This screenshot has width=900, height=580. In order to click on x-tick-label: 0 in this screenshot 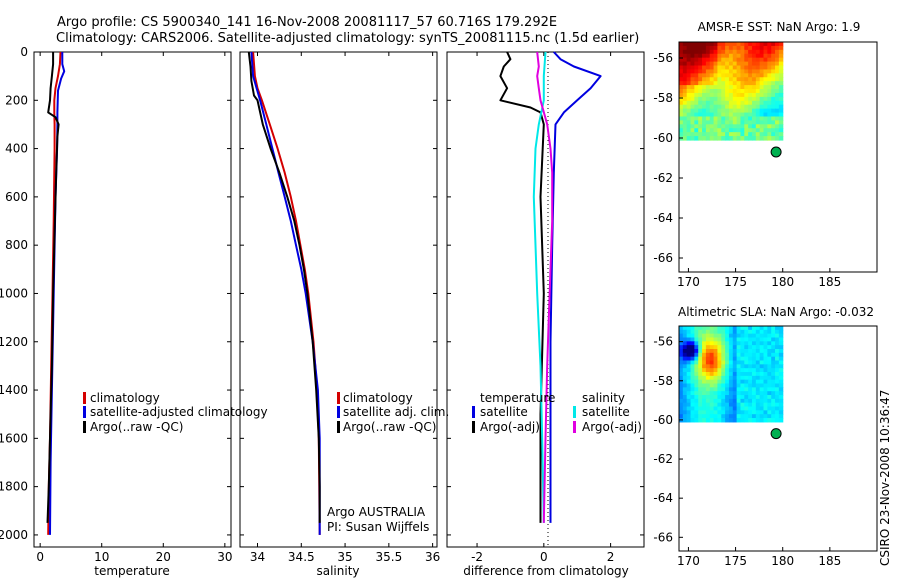, I will do `click(544, 557)`.